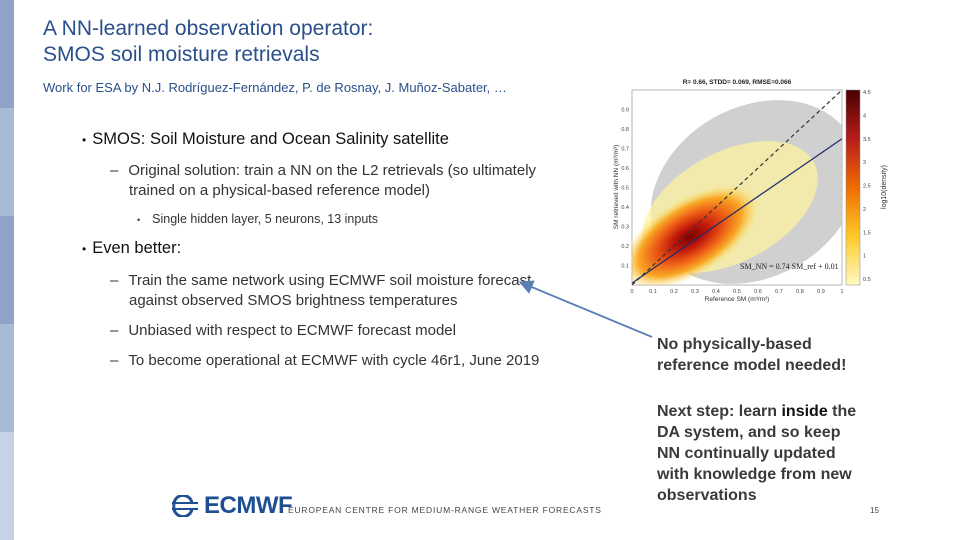  Describe the element at coordinates (625, 247) in the screenshot. I see `y-tick-label: 0.2` at that location.